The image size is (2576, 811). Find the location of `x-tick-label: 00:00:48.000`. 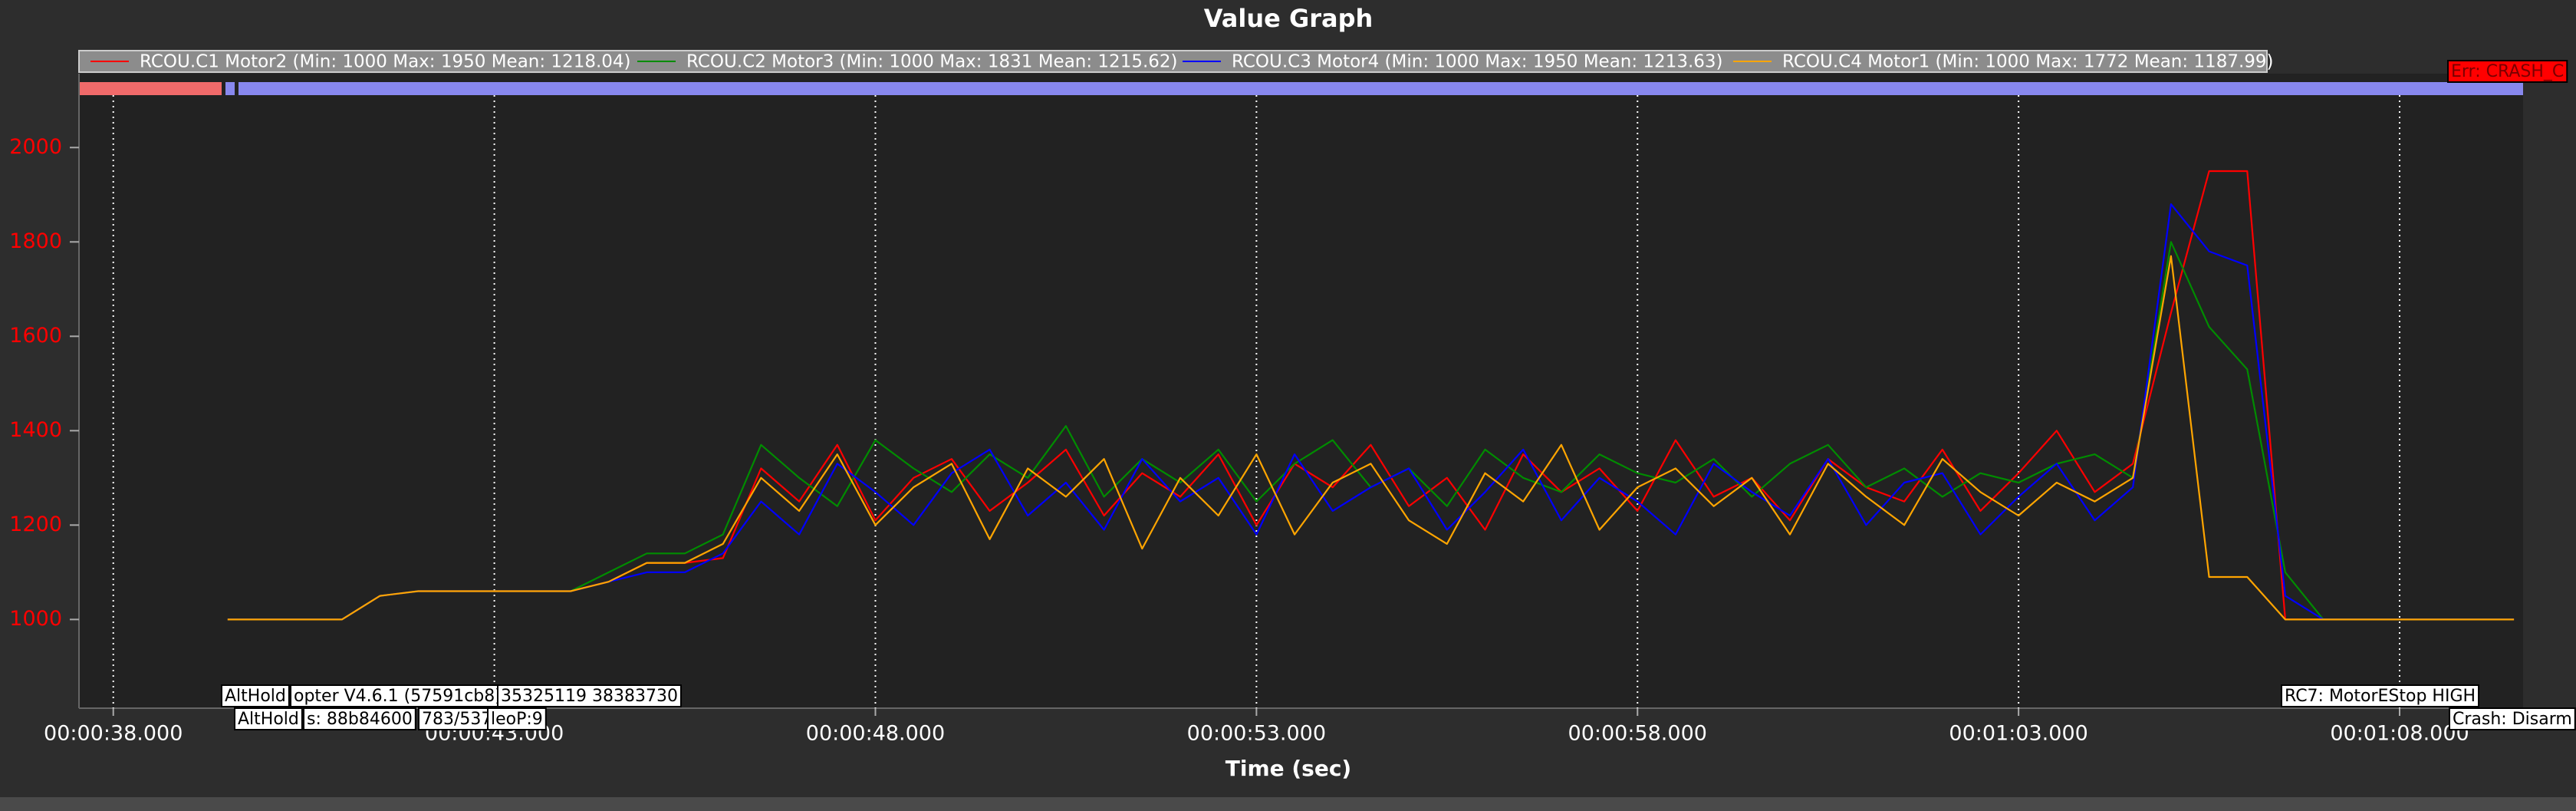

x-tick-label: 00:00:48.000 is located at coordinates (875, 734).